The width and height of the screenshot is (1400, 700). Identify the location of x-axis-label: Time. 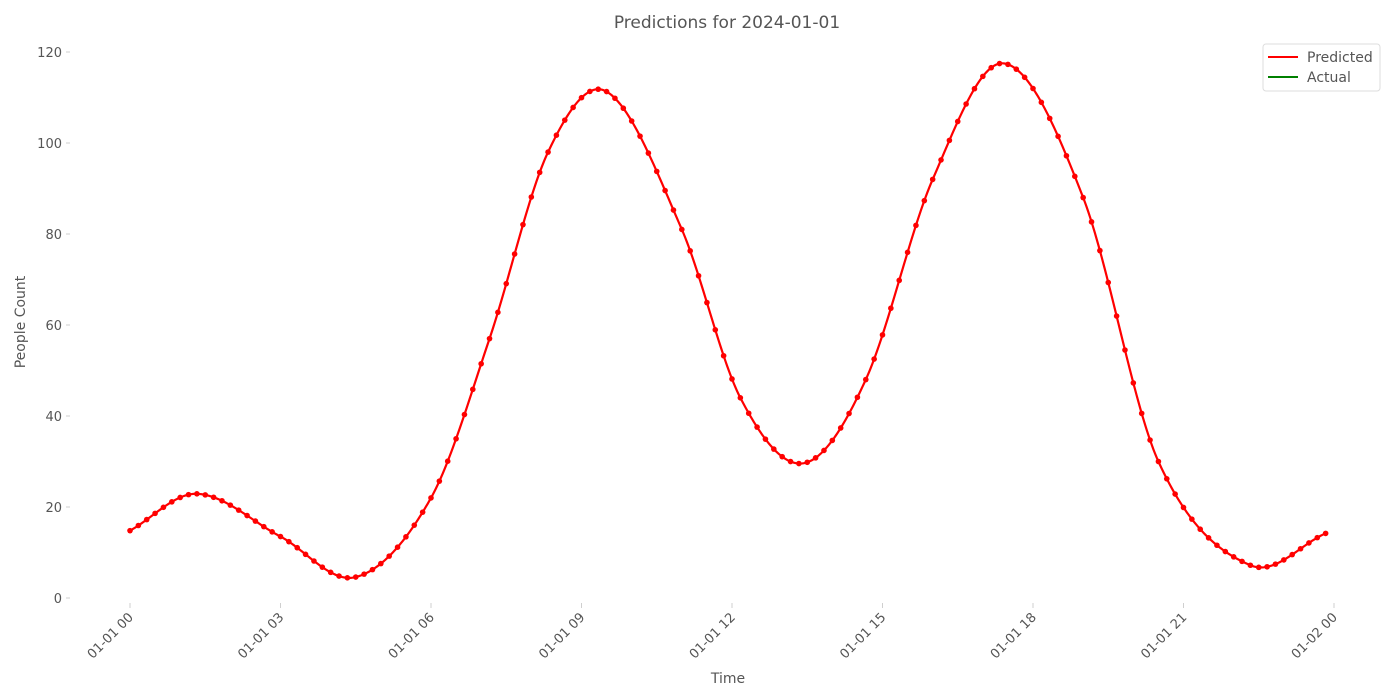
(727, 679).